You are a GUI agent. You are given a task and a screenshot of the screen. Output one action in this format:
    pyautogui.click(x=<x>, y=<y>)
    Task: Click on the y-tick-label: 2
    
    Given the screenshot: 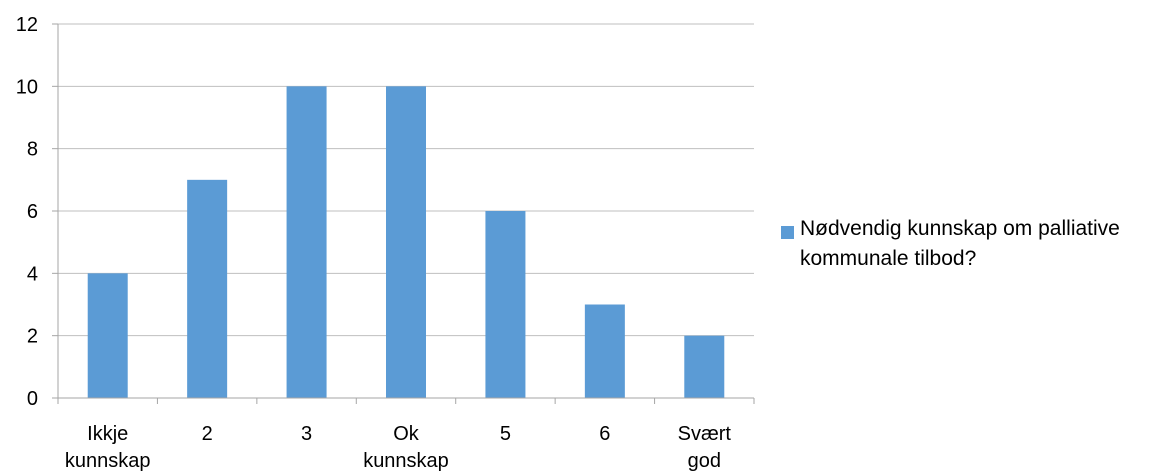 What is the action you would take?
    pyautogui.click(x=32, y=337)
    